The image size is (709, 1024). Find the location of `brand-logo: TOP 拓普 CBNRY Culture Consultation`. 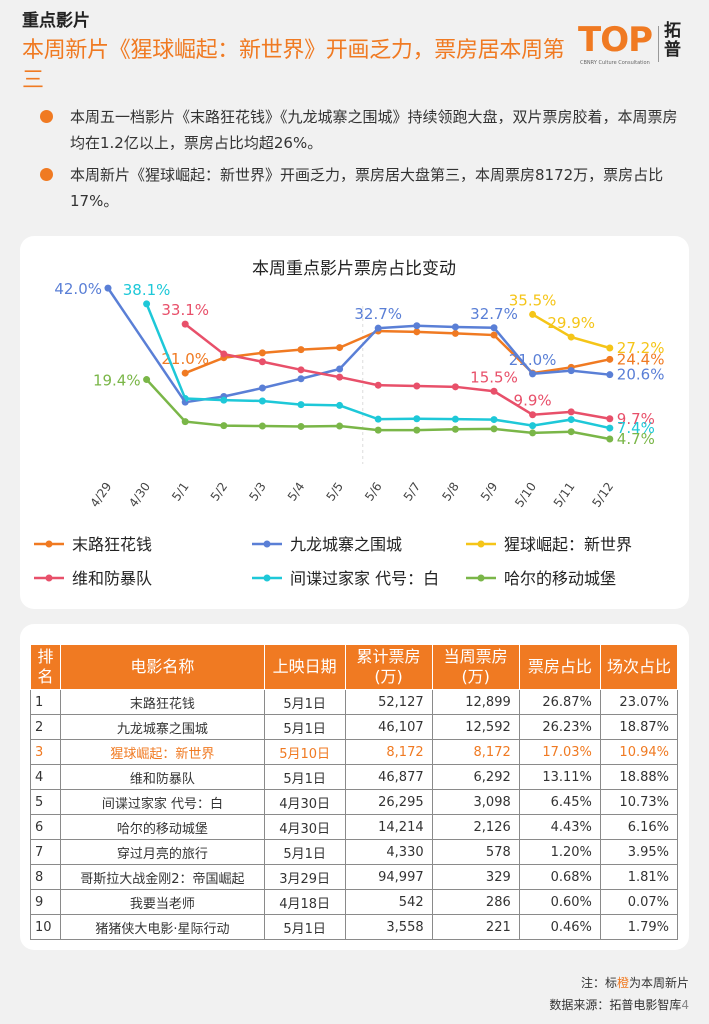

brand-logo: TOP 拓普 CBNRY Culture Consultation is located at coordinates (634, 46).